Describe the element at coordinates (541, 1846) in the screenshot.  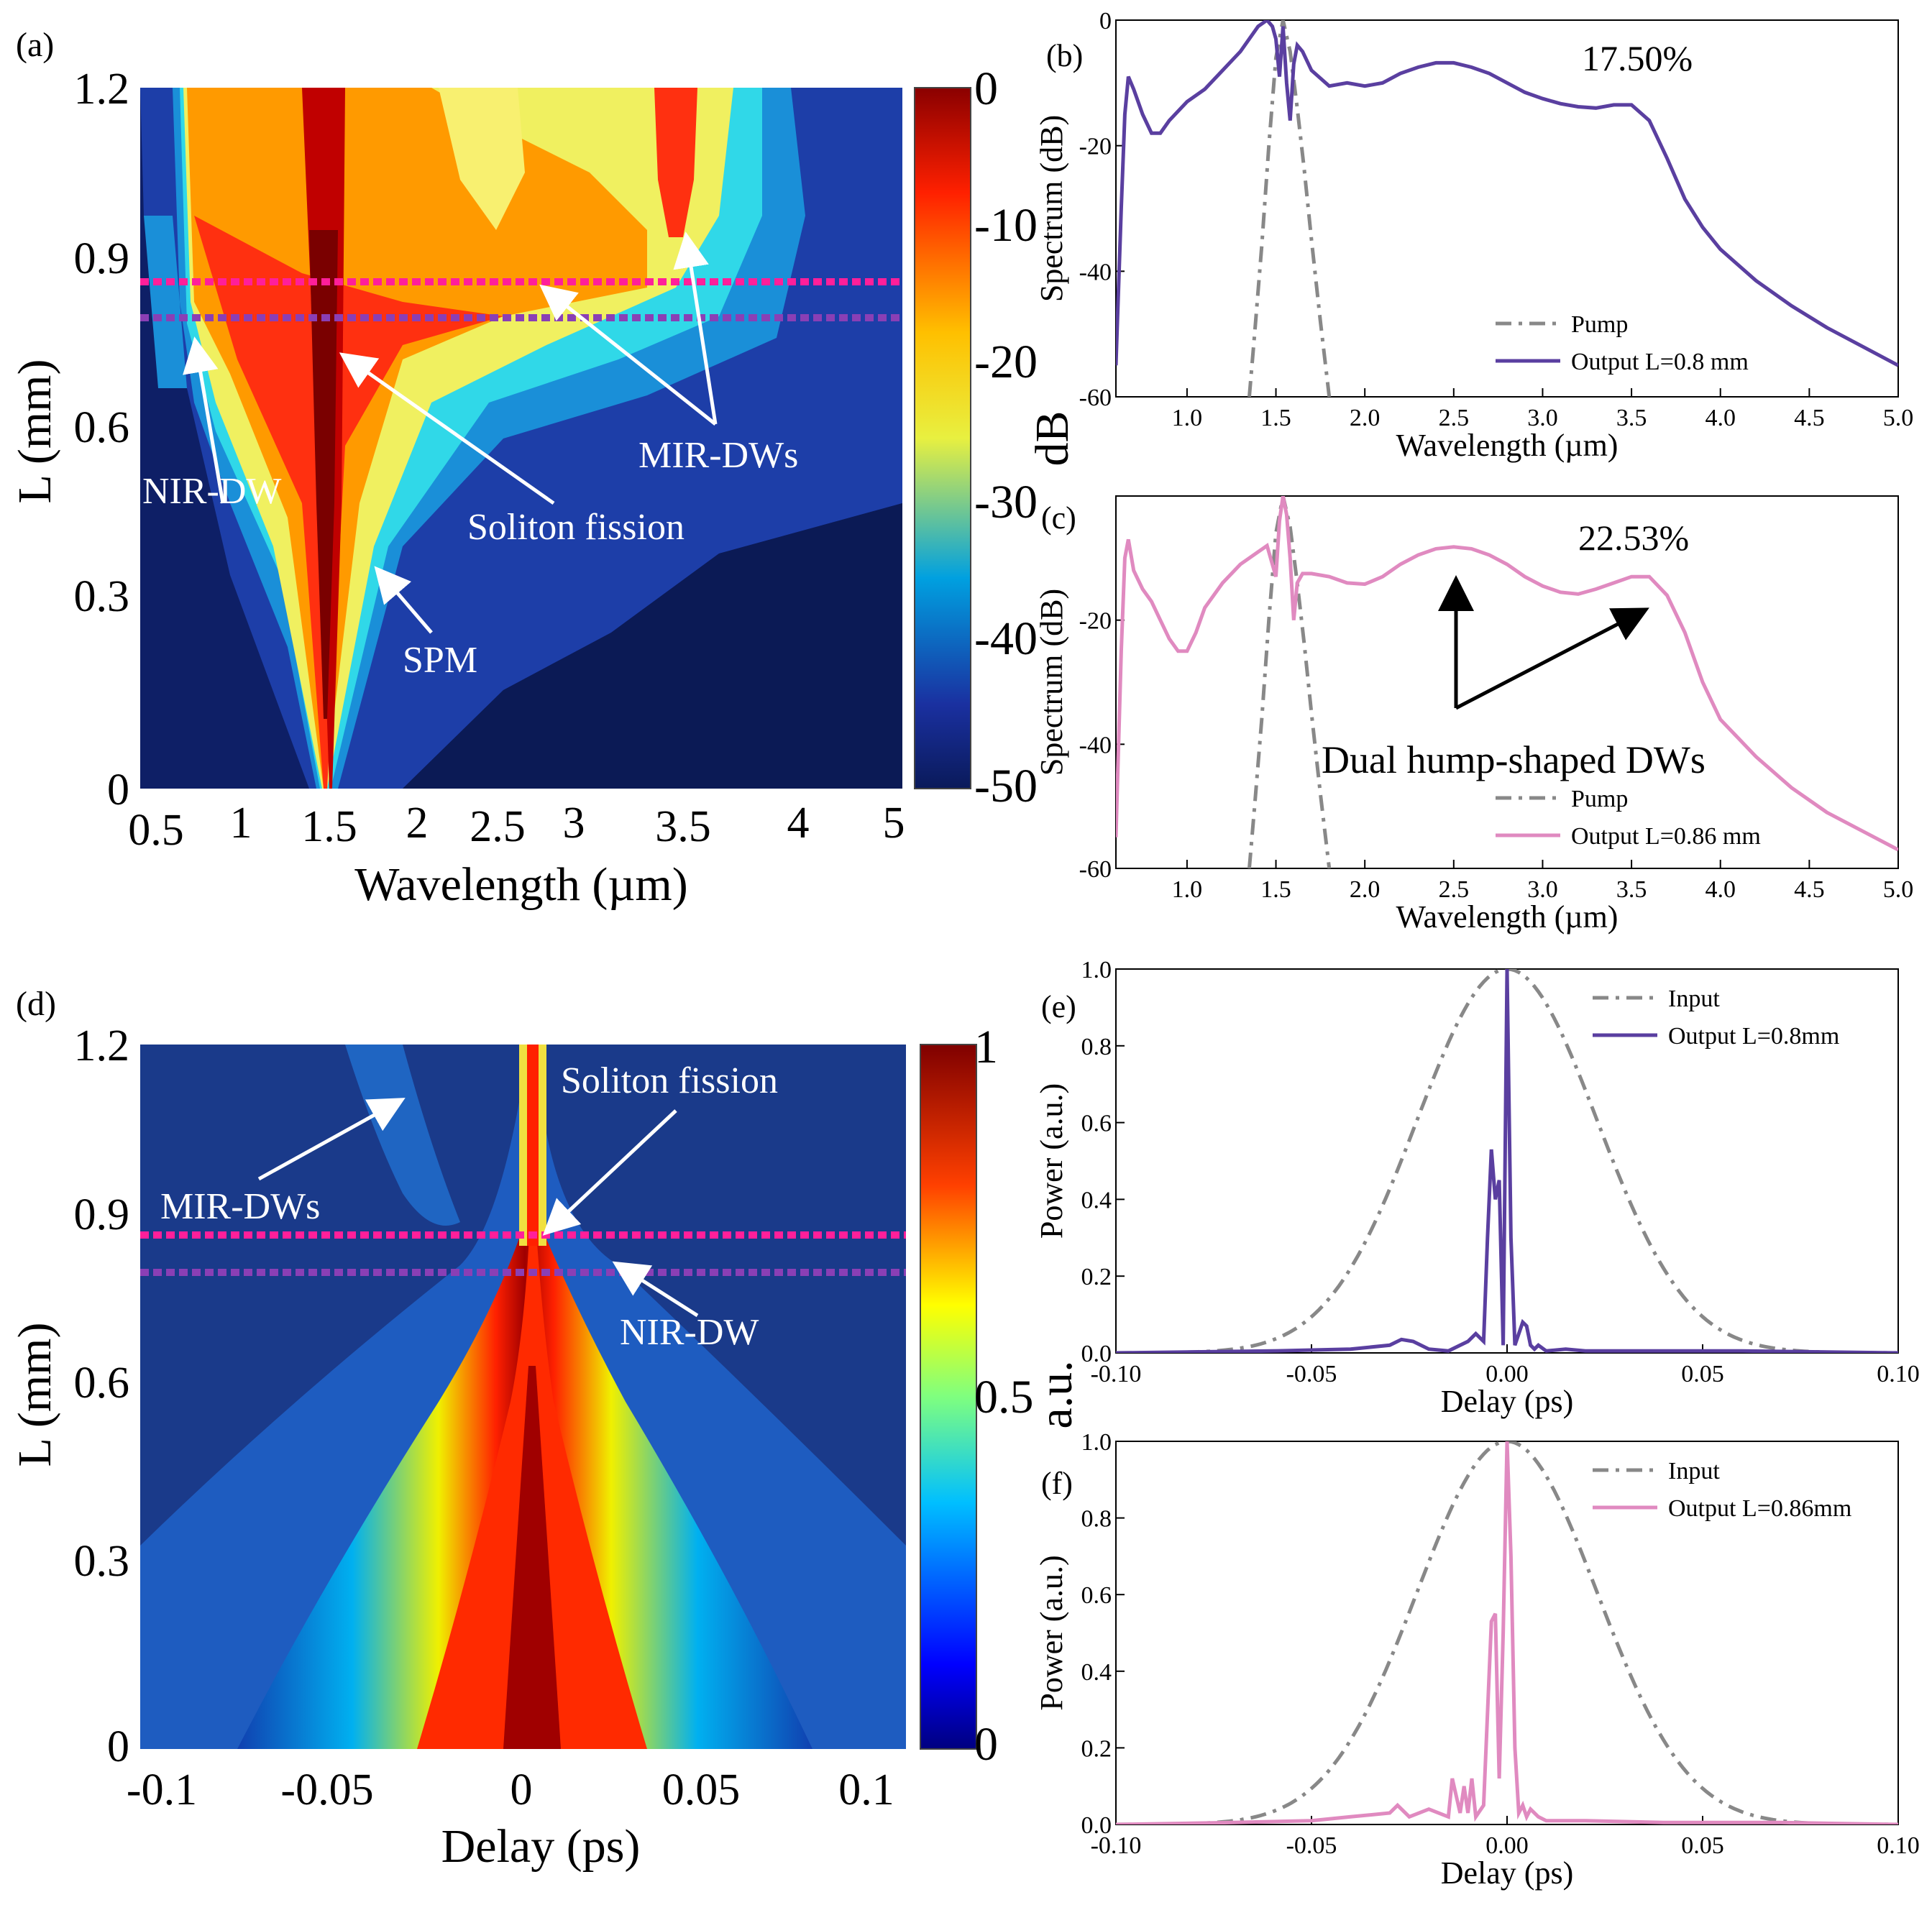
I see `x-axis-label-d: Delay (ps)` at that location.